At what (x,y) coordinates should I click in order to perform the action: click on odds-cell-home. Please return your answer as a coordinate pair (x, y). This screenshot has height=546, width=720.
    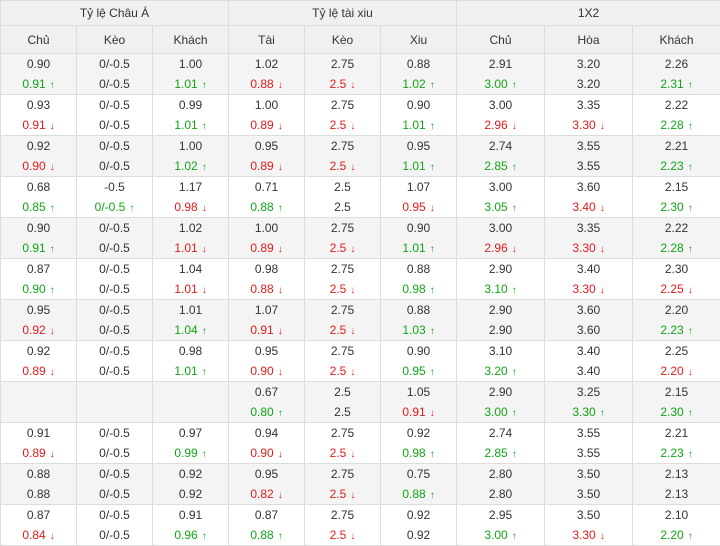
    Looking at the image, I should click on (39, 402).